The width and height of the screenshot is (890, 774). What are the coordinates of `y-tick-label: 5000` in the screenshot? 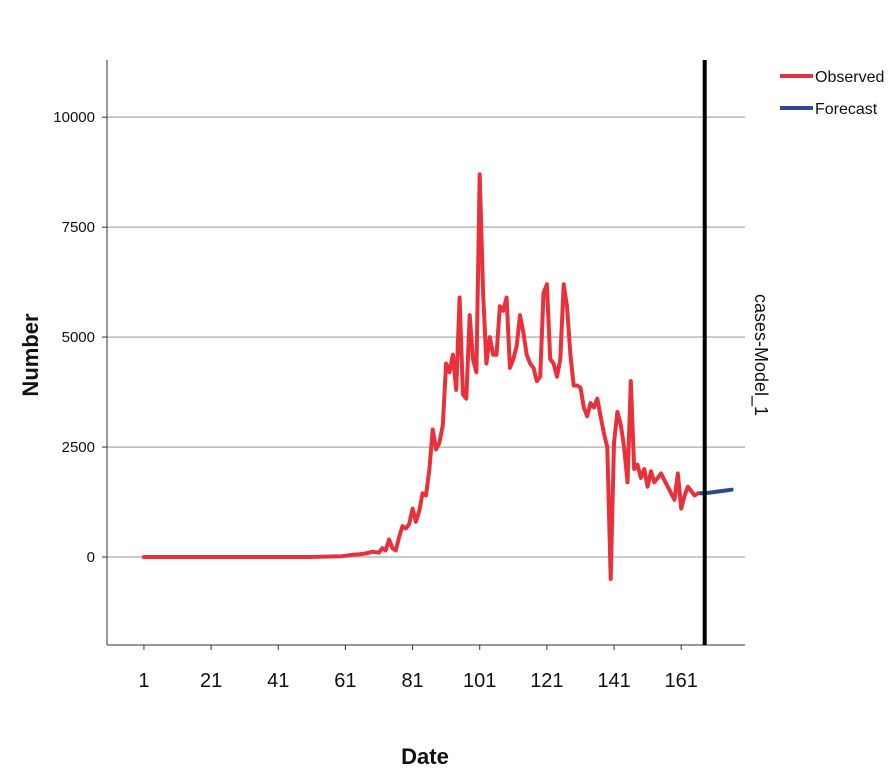 It's located at (78, 337).